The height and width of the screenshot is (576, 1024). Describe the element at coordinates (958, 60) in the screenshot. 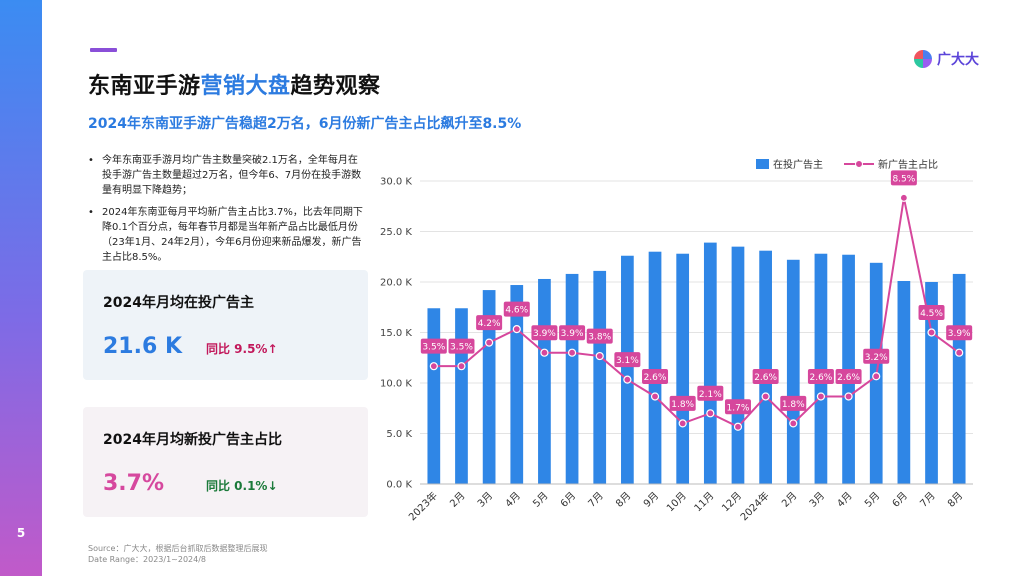

I see `logo-text: 广大大` at that location.